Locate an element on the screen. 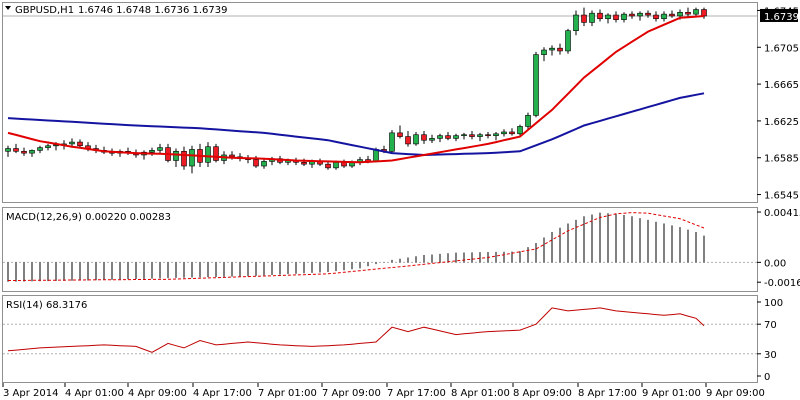 The width and height of the screenshot is (800, 400). ohlc-readout: 1.6746 1.6748 1.6736 1.6739 is located at coordinates (153, 10).